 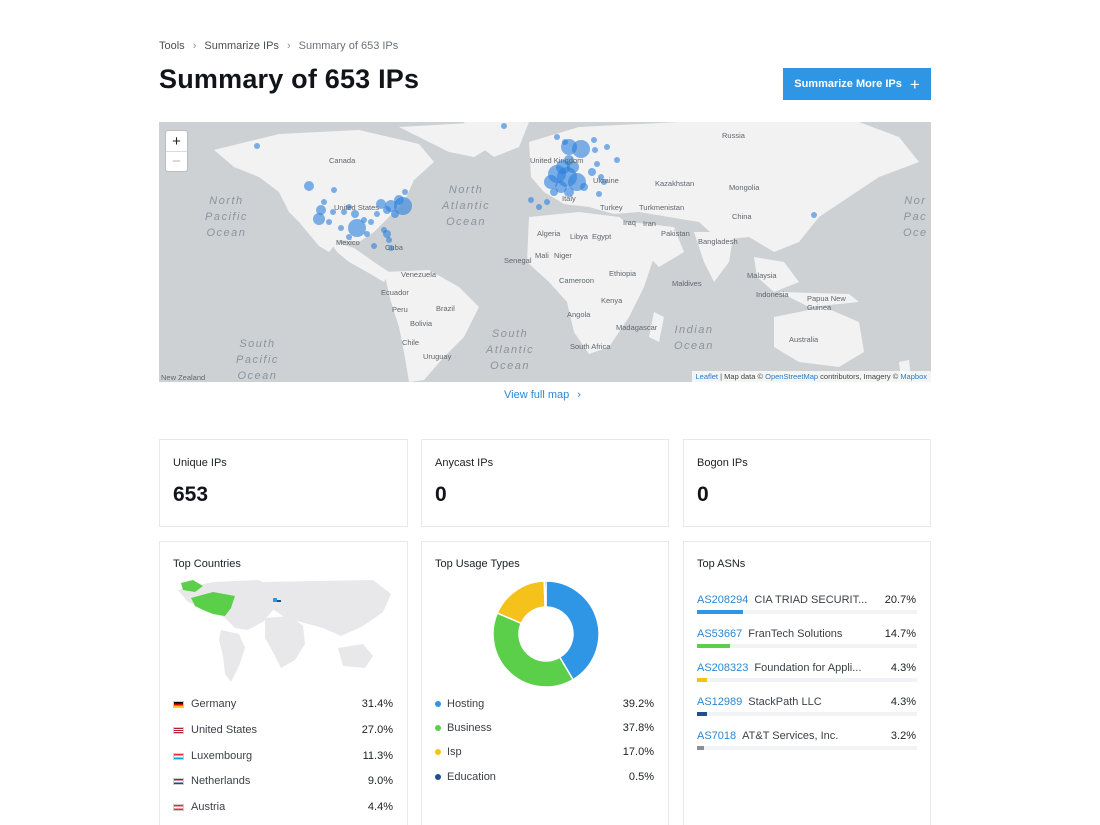 What do you see at coordinates (903, 702) in the screenshot?
I see `asn-pct: 4.3%` at bounding box center [903, 702].